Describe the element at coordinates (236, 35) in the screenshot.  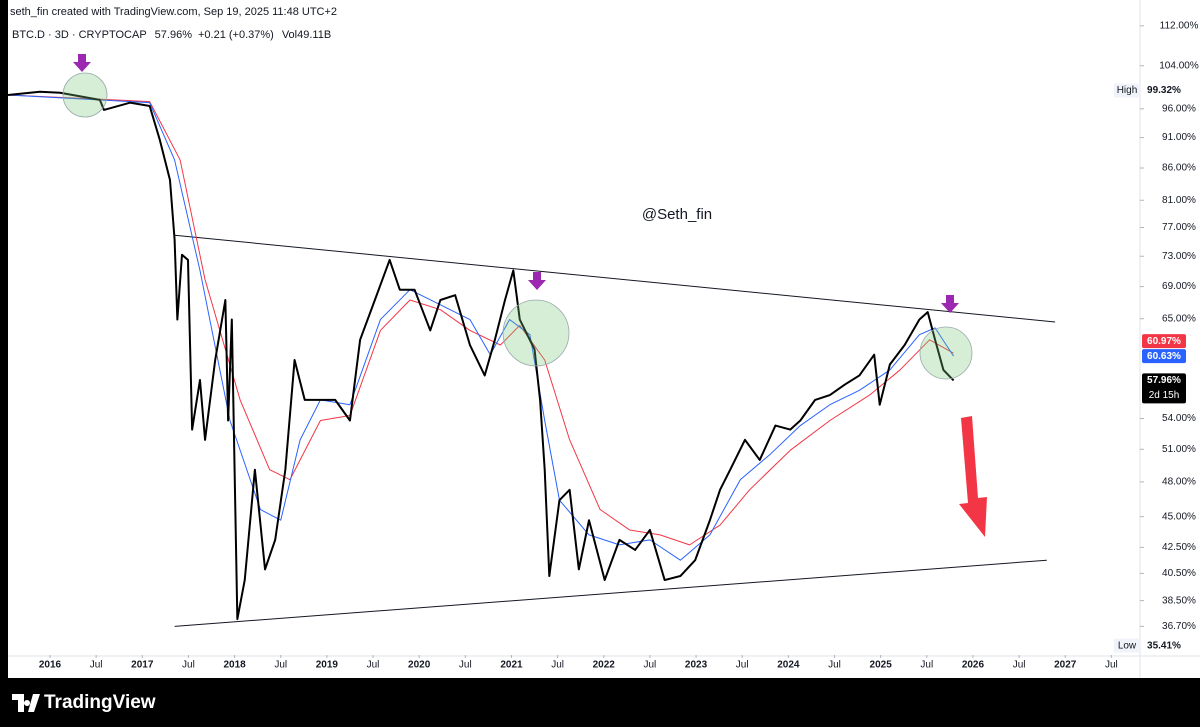
I see `change: +0.21 (+0.37%)` at that location.